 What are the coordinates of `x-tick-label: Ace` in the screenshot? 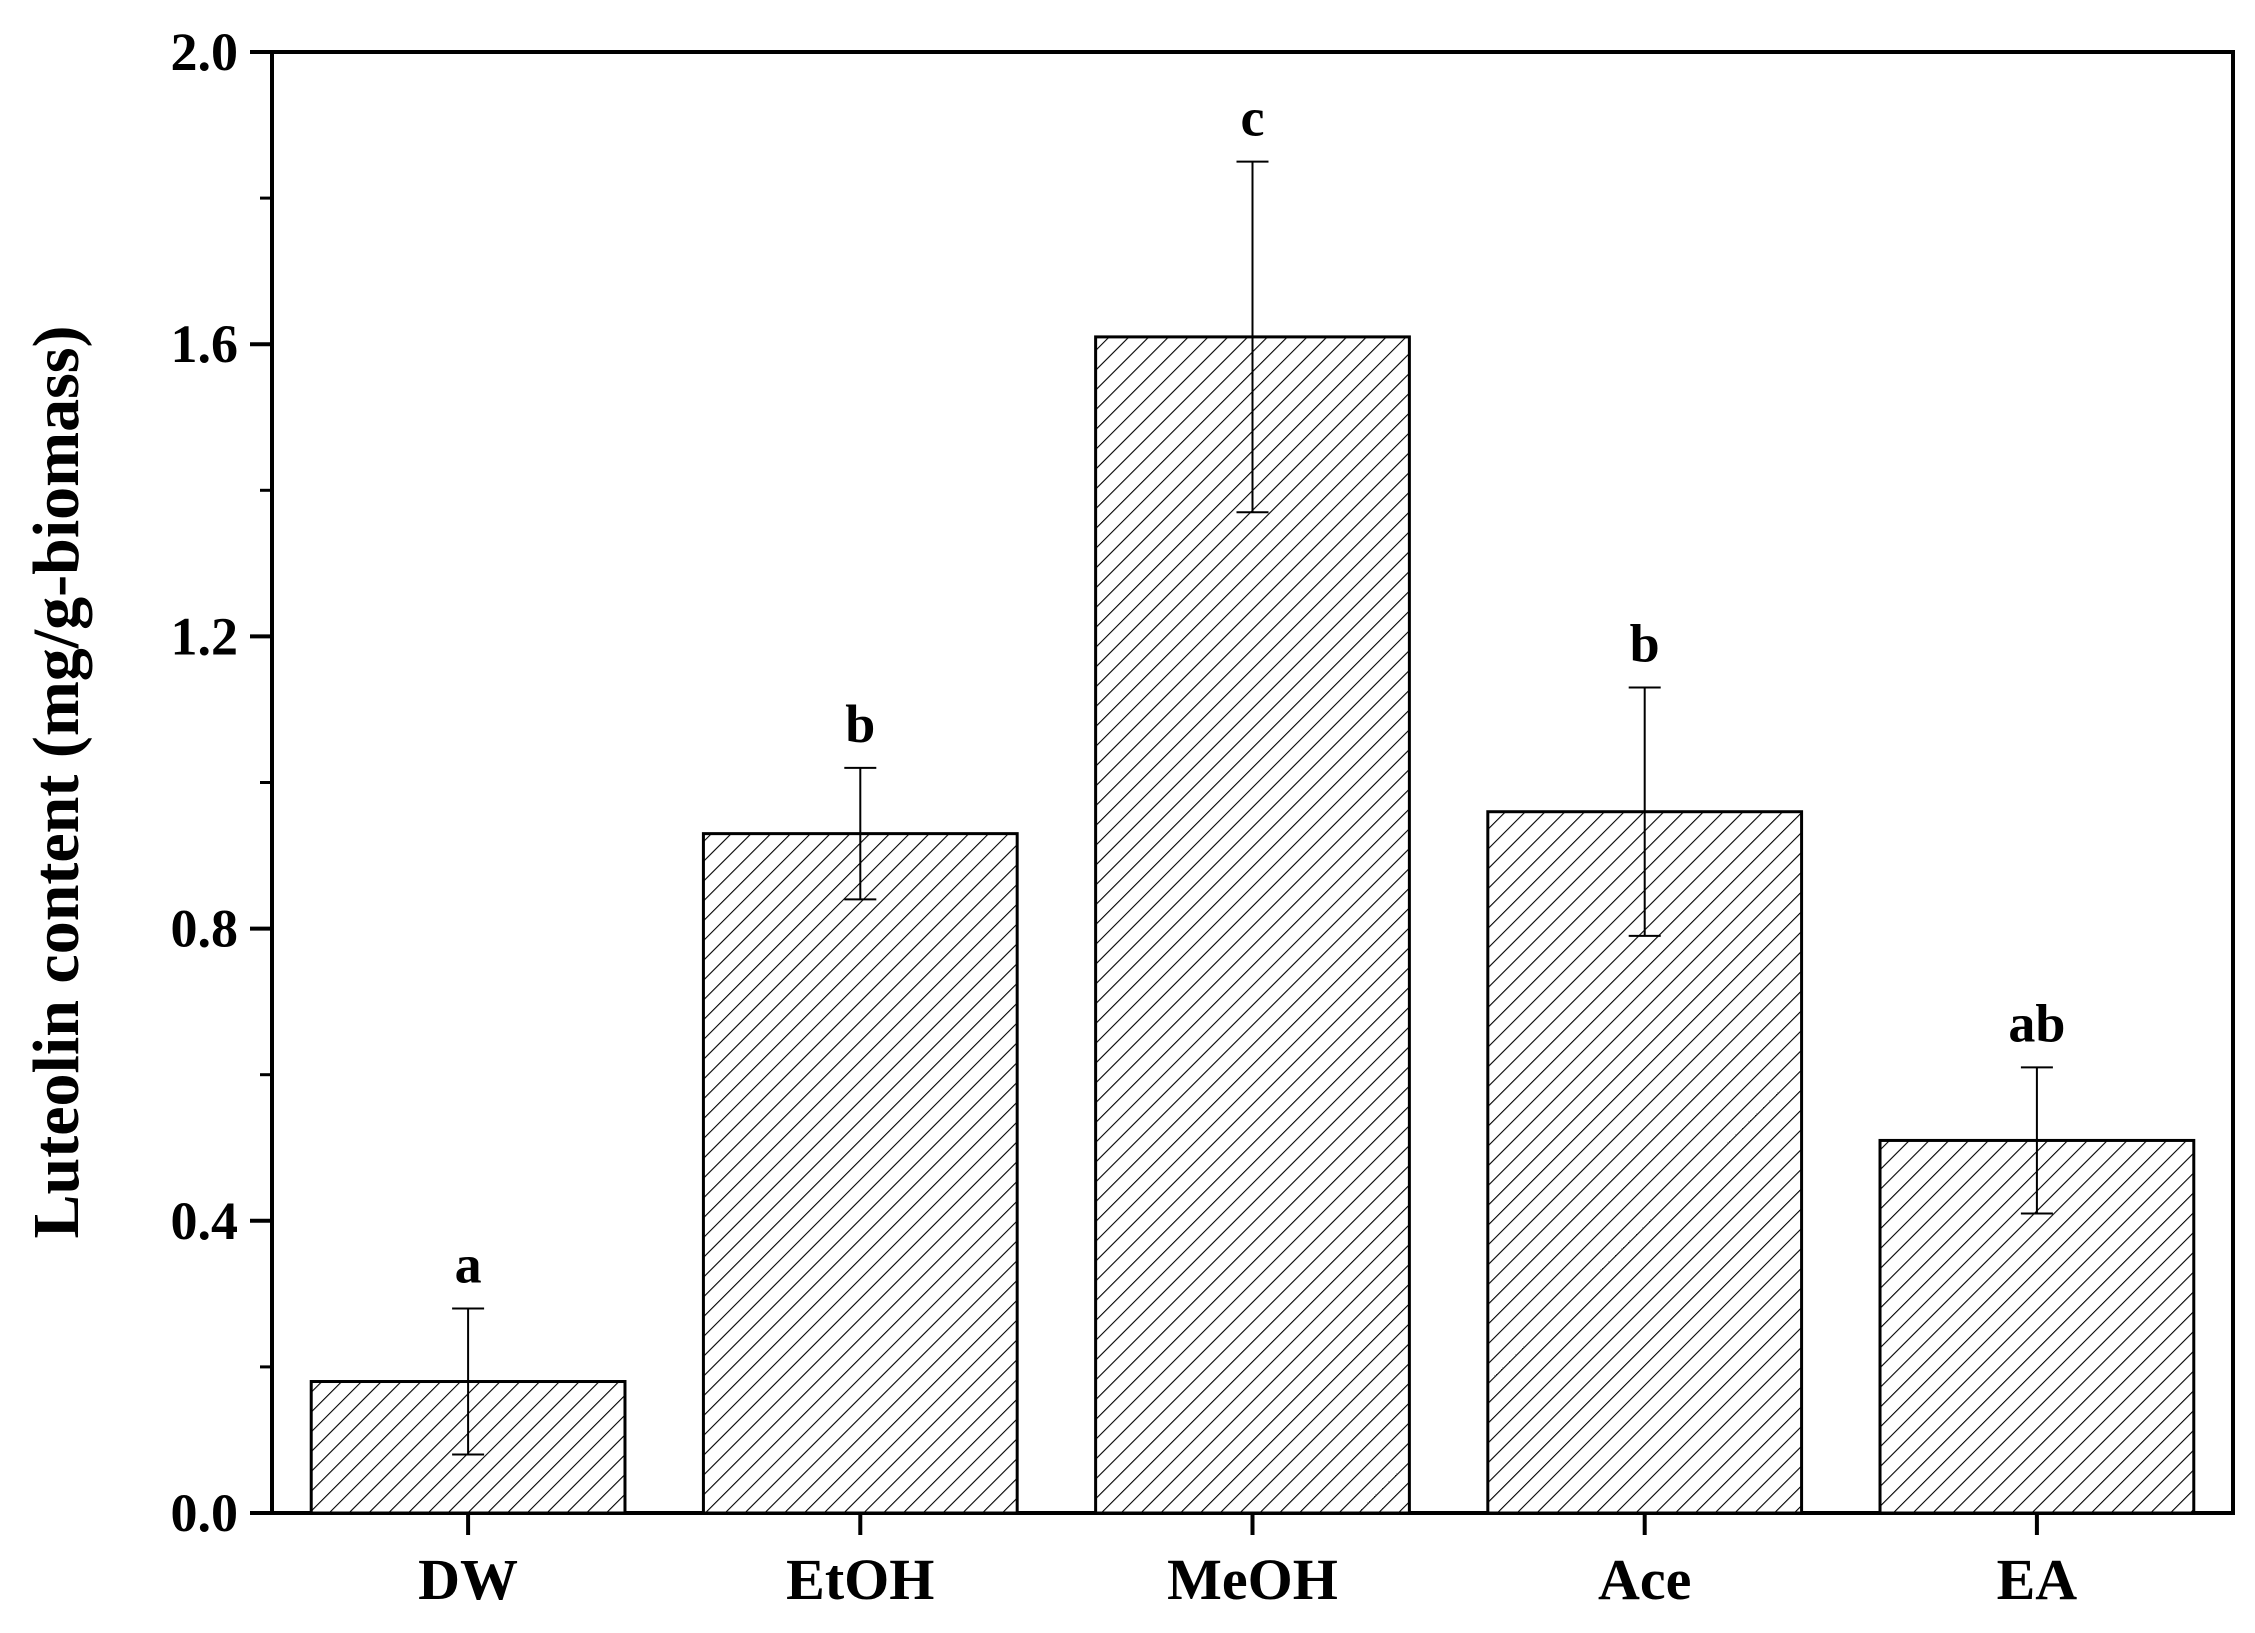 It's located at (1644, 1579).